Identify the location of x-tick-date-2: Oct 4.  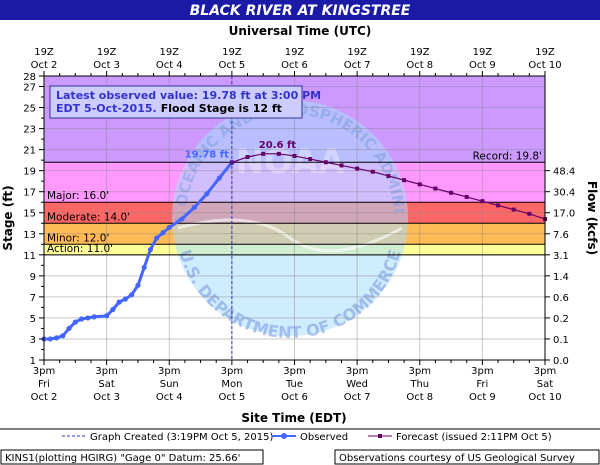
(169, 397).